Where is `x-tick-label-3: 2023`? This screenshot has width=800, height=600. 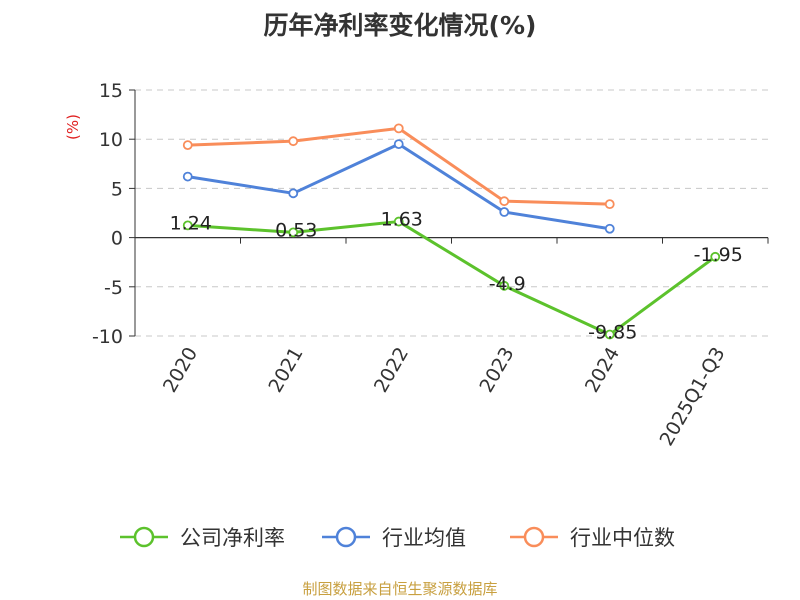 x-tick-label-3: 2023 is located at coordinates (496, 370).